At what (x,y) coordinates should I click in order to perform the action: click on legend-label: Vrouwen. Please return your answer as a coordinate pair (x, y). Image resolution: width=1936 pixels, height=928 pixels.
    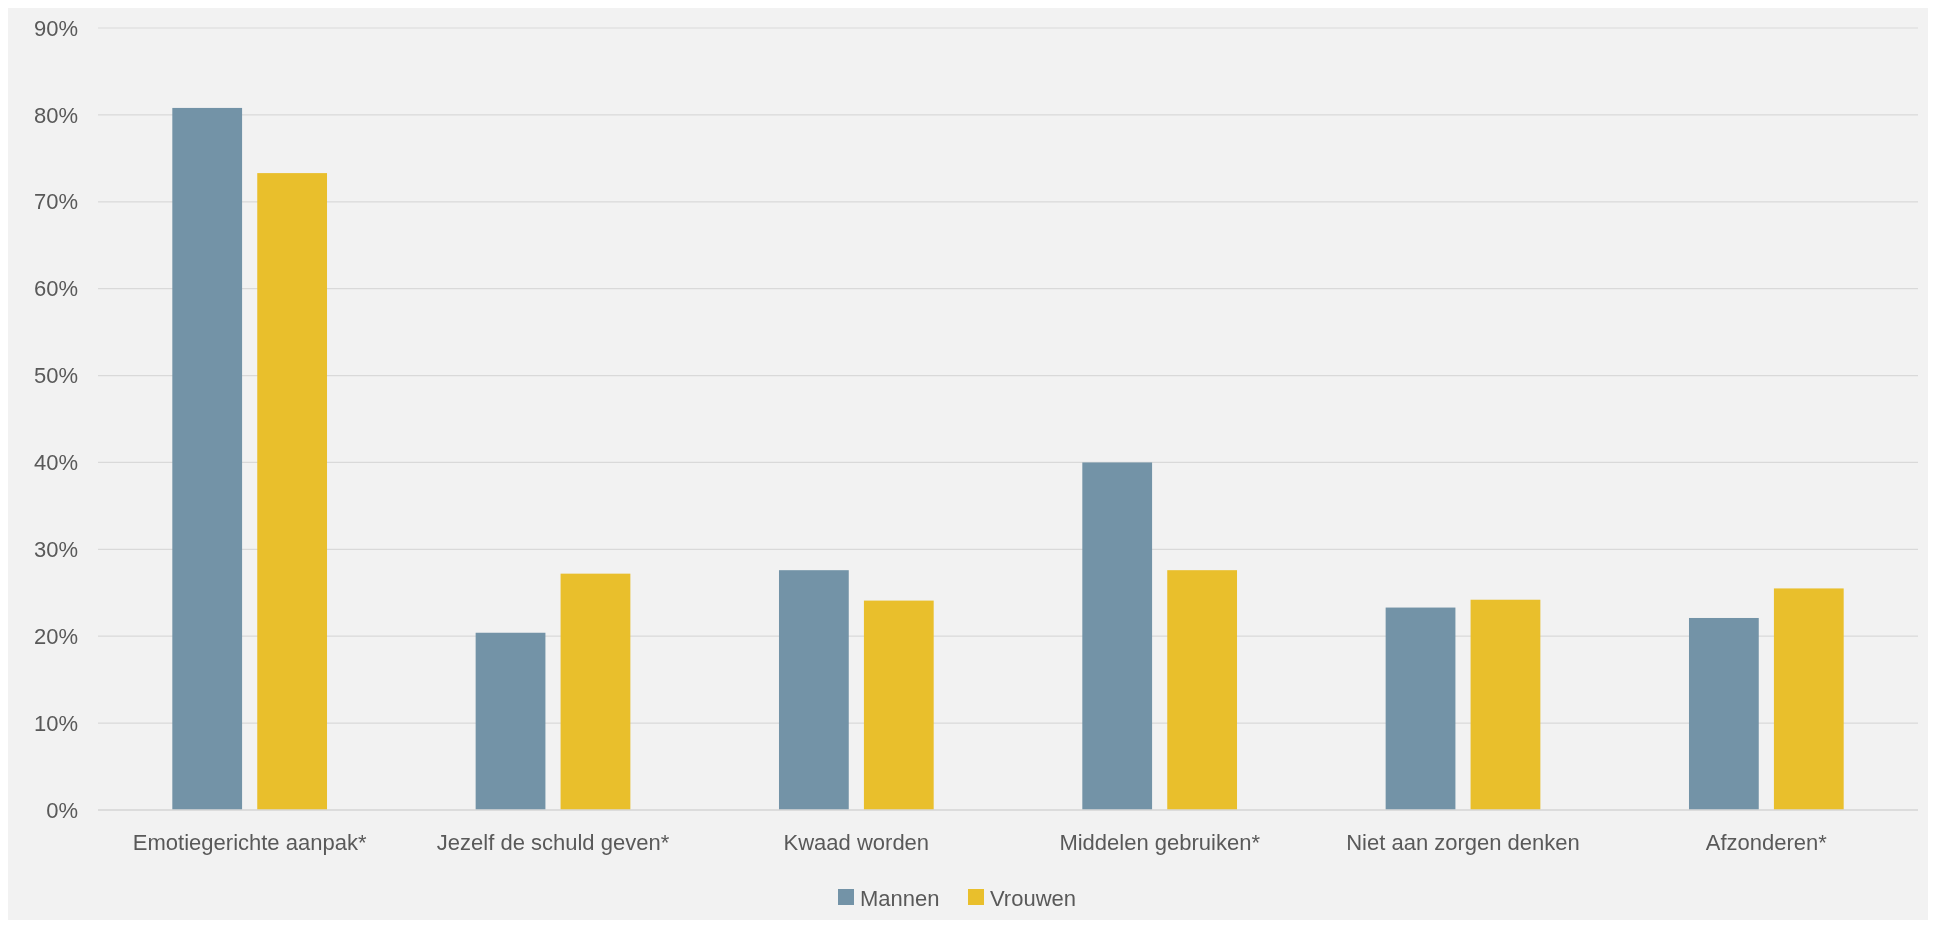
    Looking at the image, I should click on (1033, 898).